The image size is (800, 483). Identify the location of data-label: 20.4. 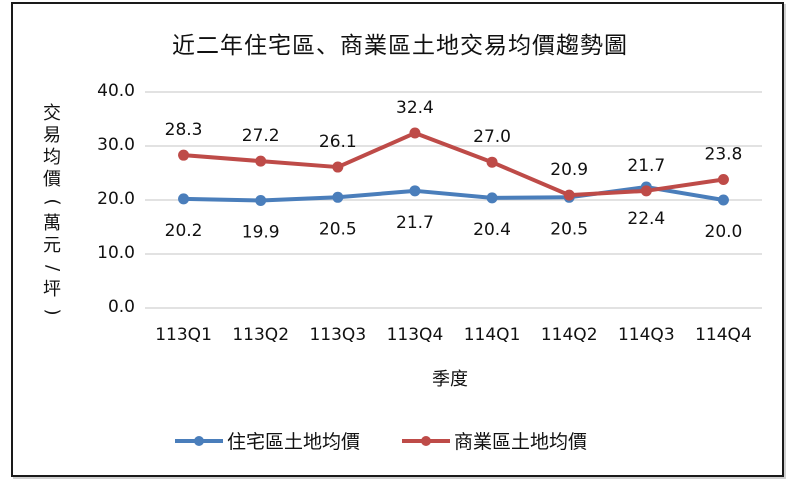
(492, 230).